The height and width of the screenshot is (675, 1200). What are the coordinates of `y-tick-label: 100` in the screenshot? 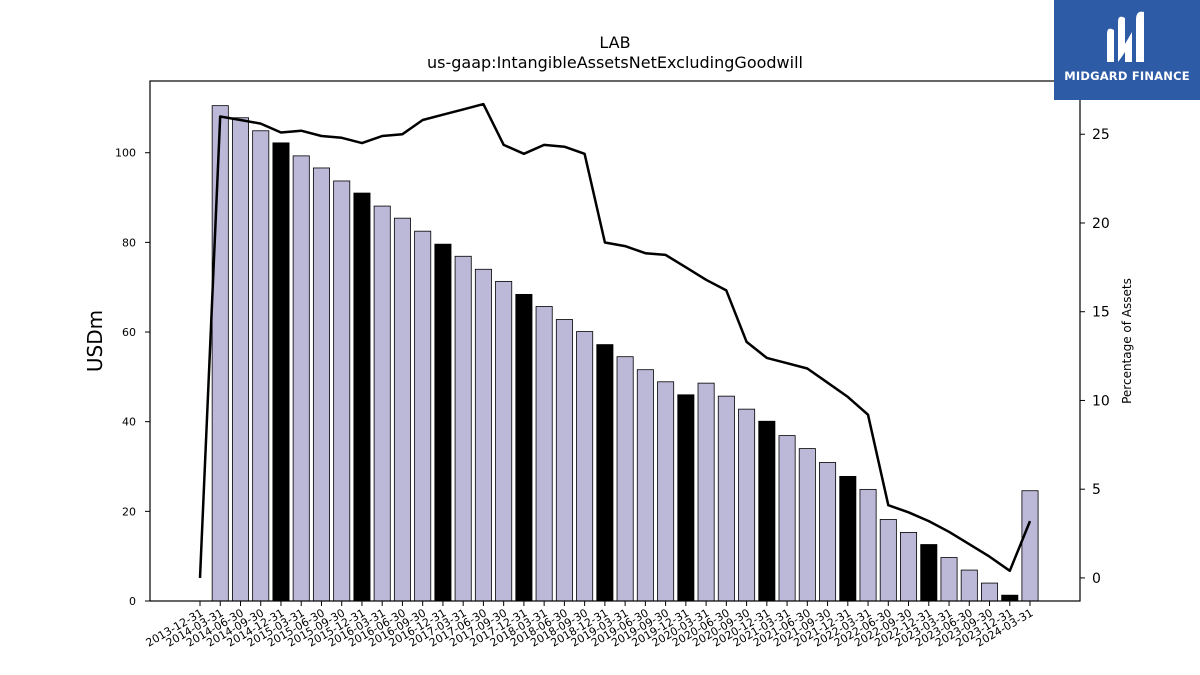 It's located at (125, 153).